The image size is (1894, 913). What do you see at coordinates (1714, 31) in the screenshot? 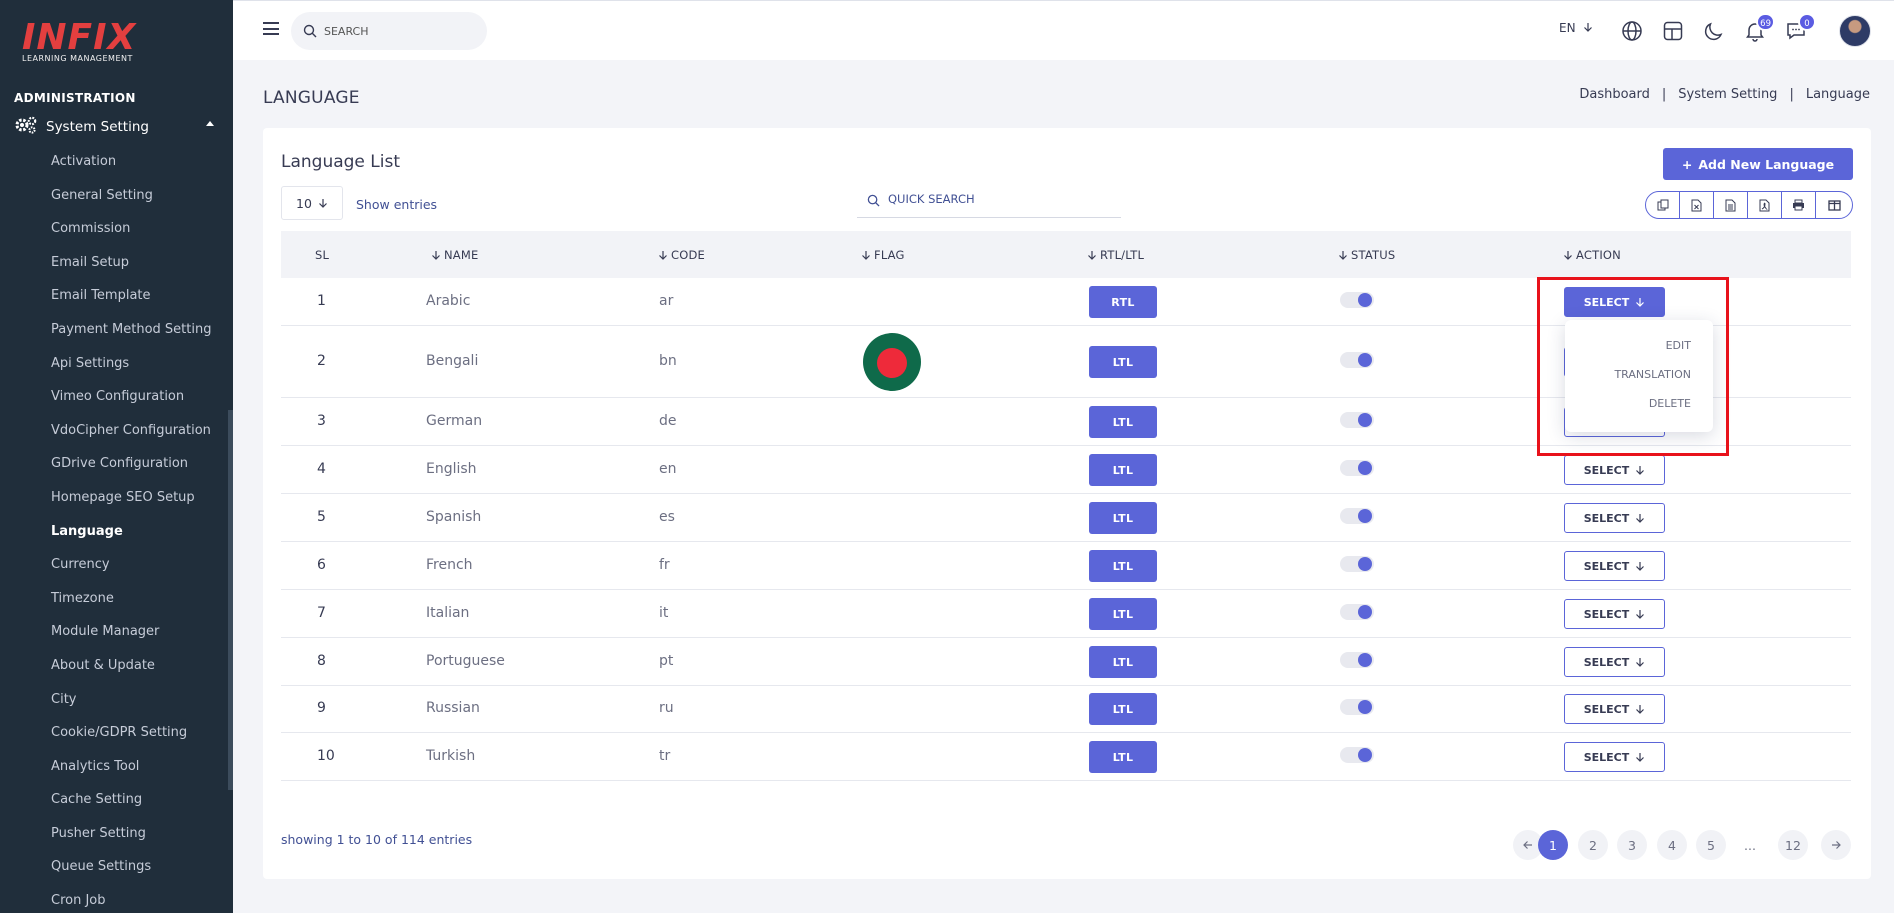
I see `moon-icon` at bounding box center [1714, 31].